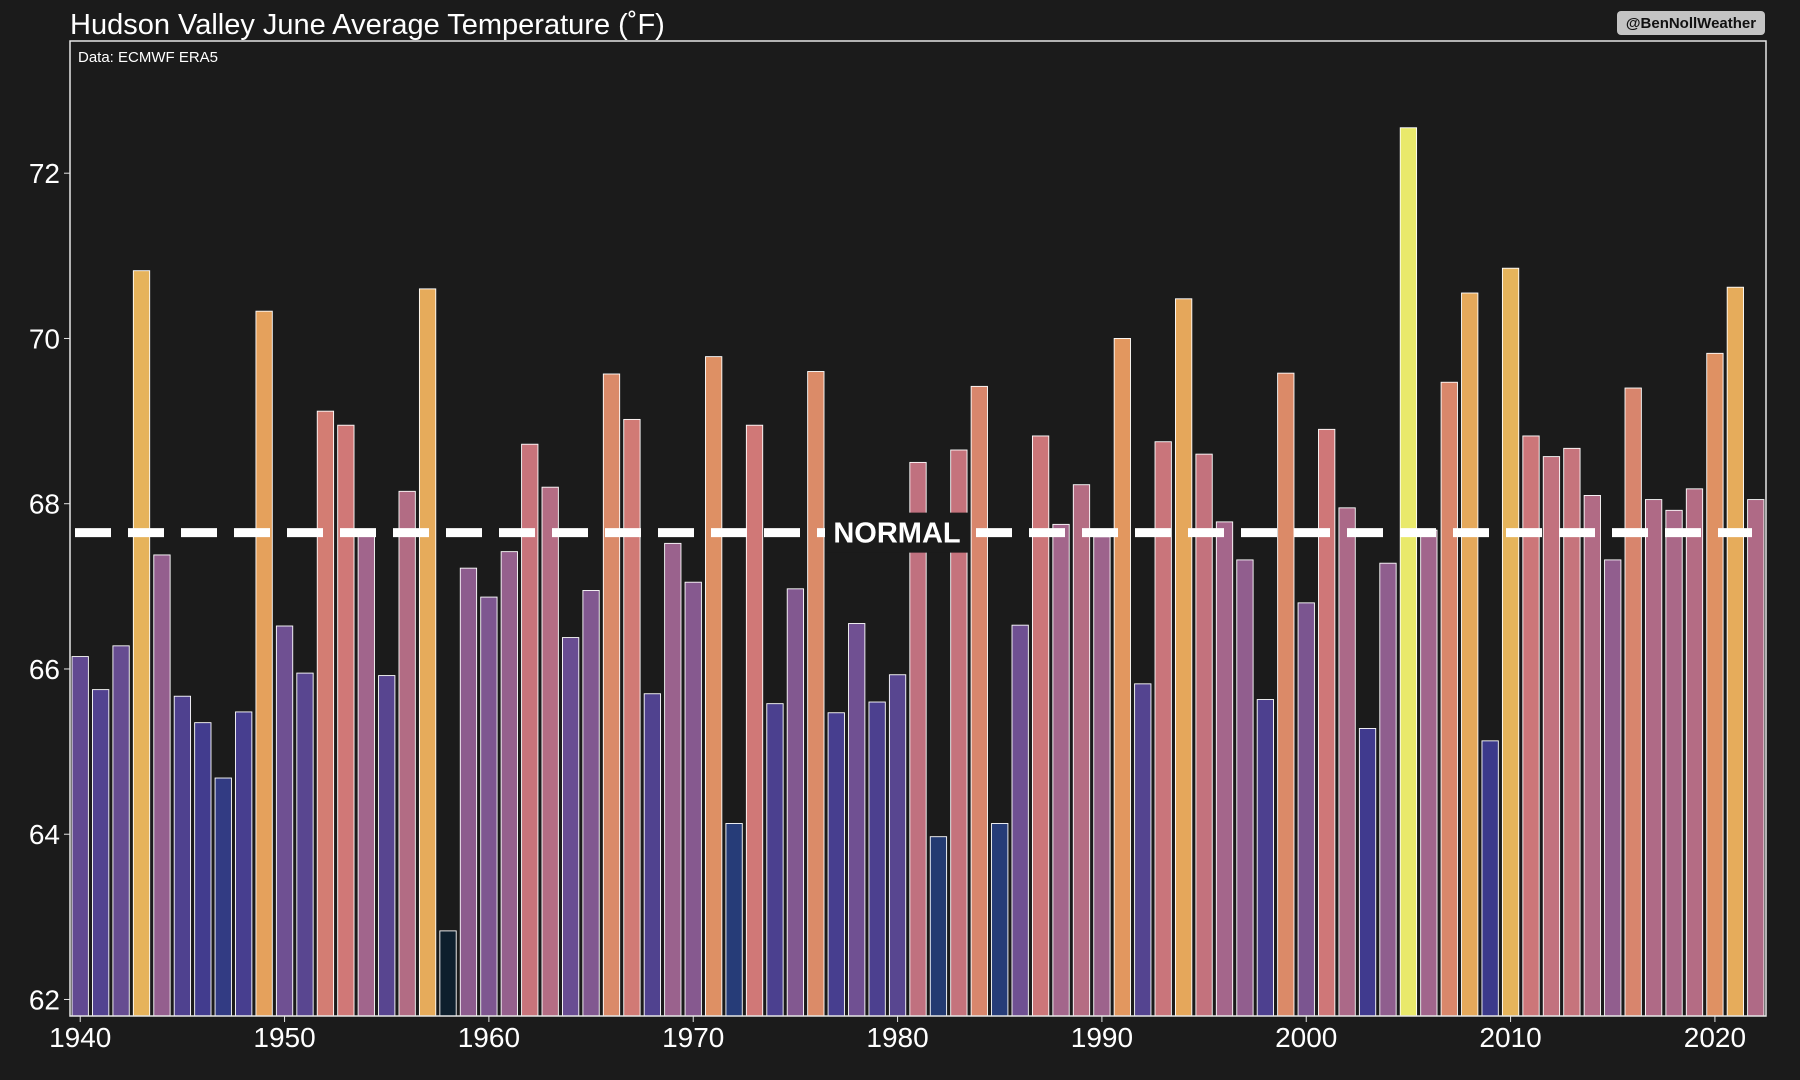  I want to click on credit-badge-background, so click(1691, 23).